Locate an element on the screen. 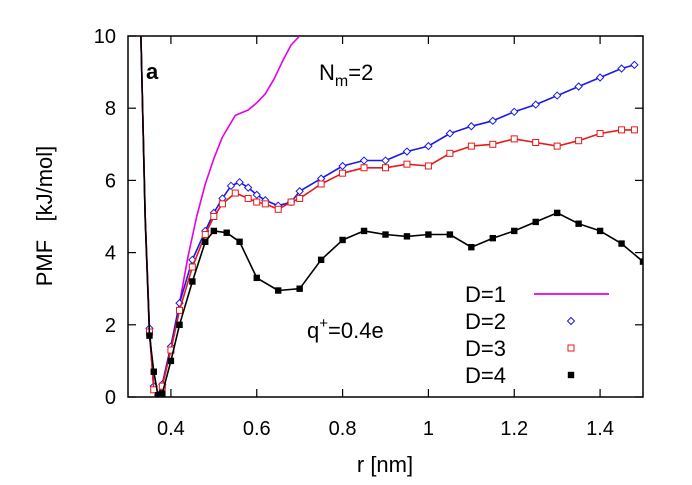  x-tick-label: 0.8 is located at coordinates (343, 429).